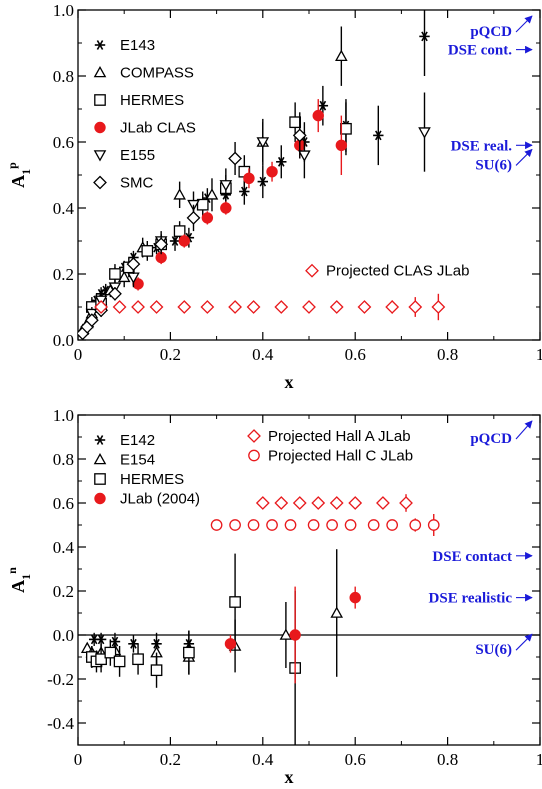 Image resolution: width=542 pixels, height=789 pixels. Describe the element at coordinates (472, 557) in the screenshot. I see `annotation-label: DSE contact` at that location.